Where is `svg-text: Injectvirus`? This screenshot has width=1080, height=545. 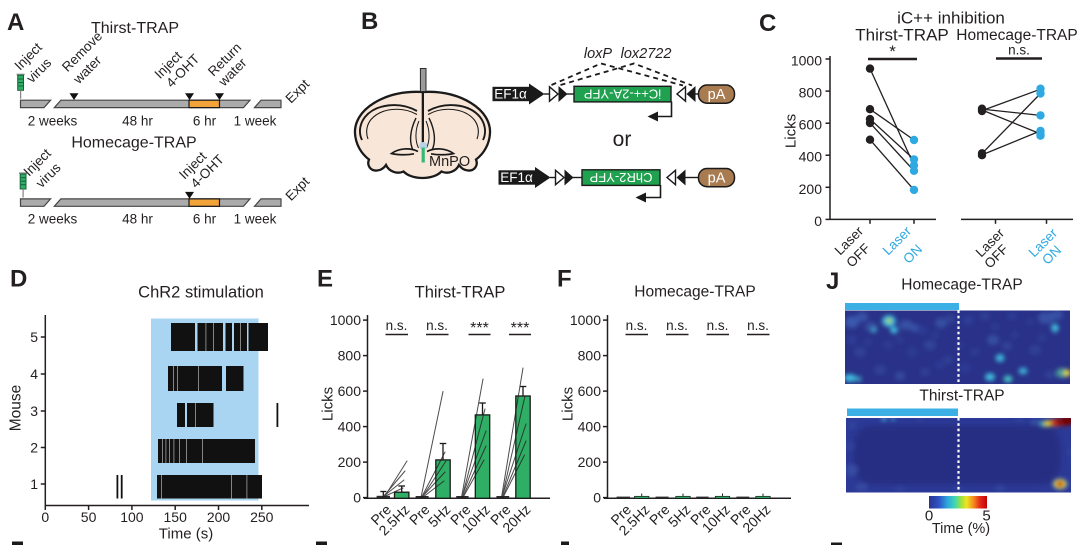 svg-text: Injectvirus is located at coordinates (44, 169).